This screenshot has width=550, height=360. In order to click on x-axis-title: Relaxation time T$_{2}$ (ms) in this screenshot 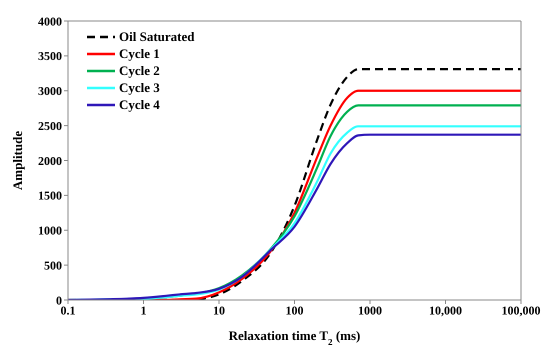, I will do `click(294, 337)`.